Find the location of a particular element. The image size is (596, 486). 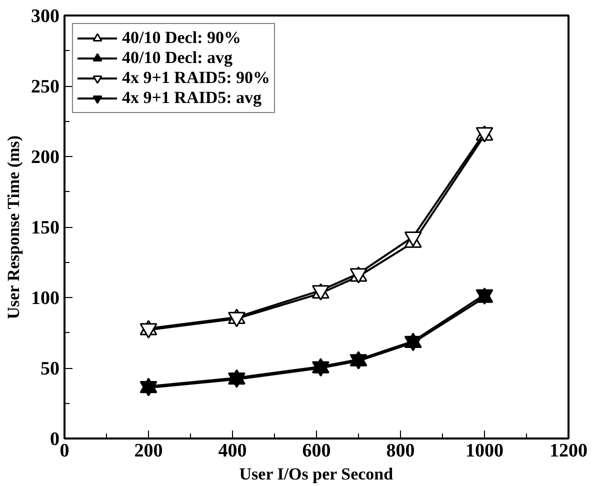

x-tick-label: 400 is located at coordinates (232, 451).